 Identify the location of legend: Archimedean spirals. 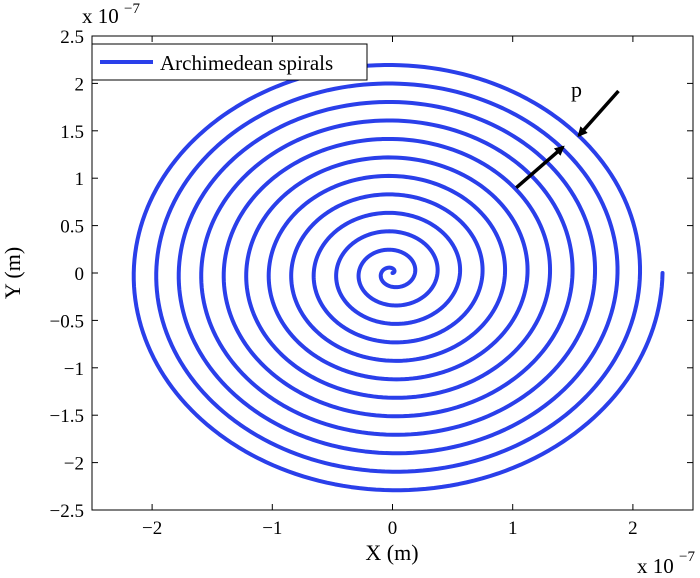
(229, 62).